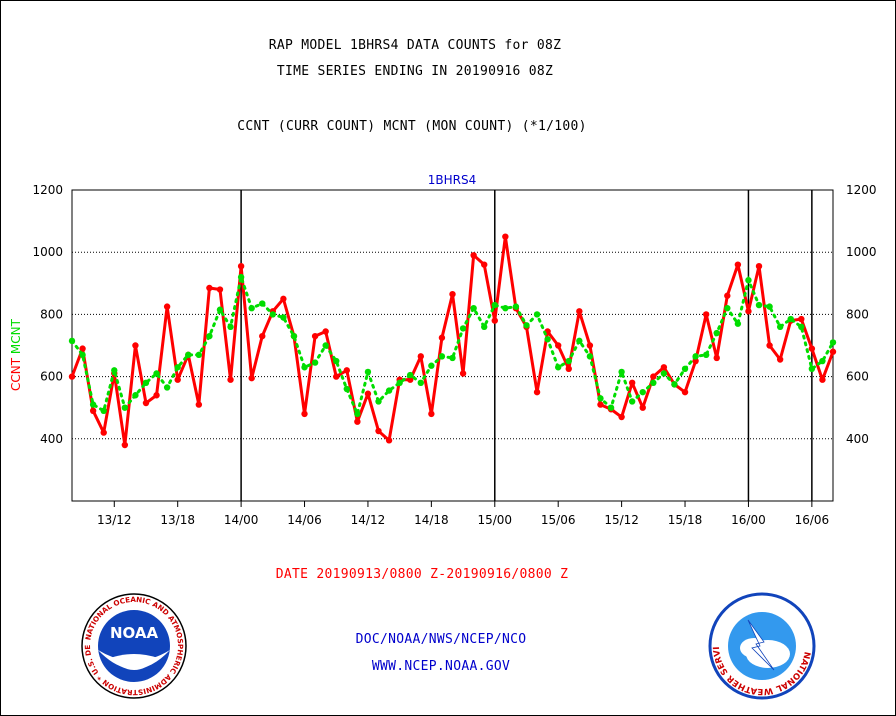  I want to click on nws-logo: NATIONAL WEATHER SERVICE * * *, so click(762, 646).